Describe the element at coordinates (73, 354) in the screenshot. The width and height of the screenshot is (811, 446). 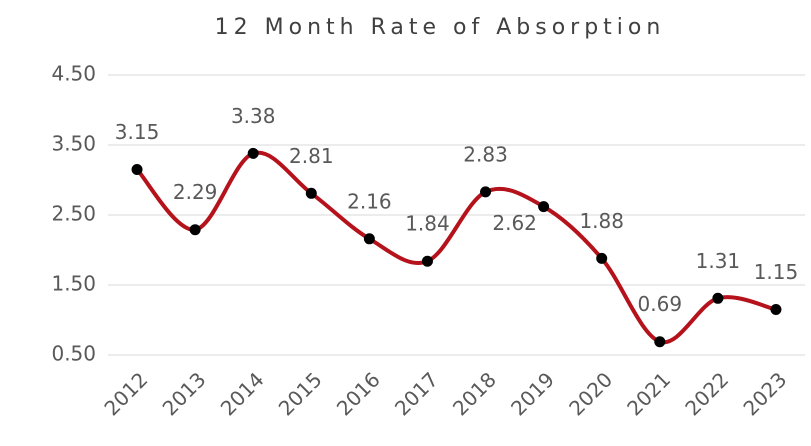
I see `y-tick-label: 0.50` at that location.